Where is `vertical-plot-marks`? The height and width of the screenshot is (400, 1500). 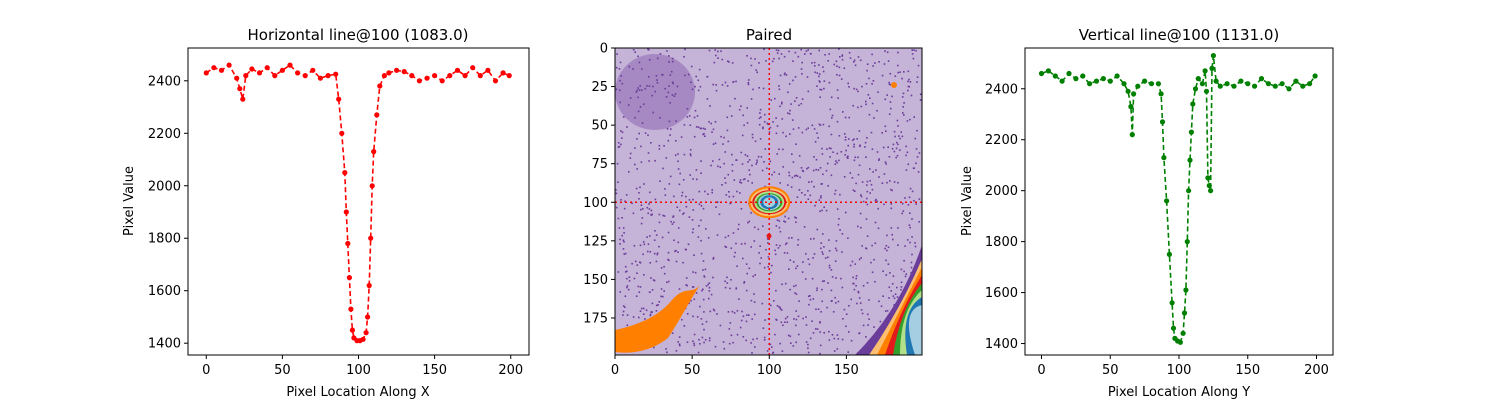
vertical-plot-marks is located at coordinates (1178, 199).